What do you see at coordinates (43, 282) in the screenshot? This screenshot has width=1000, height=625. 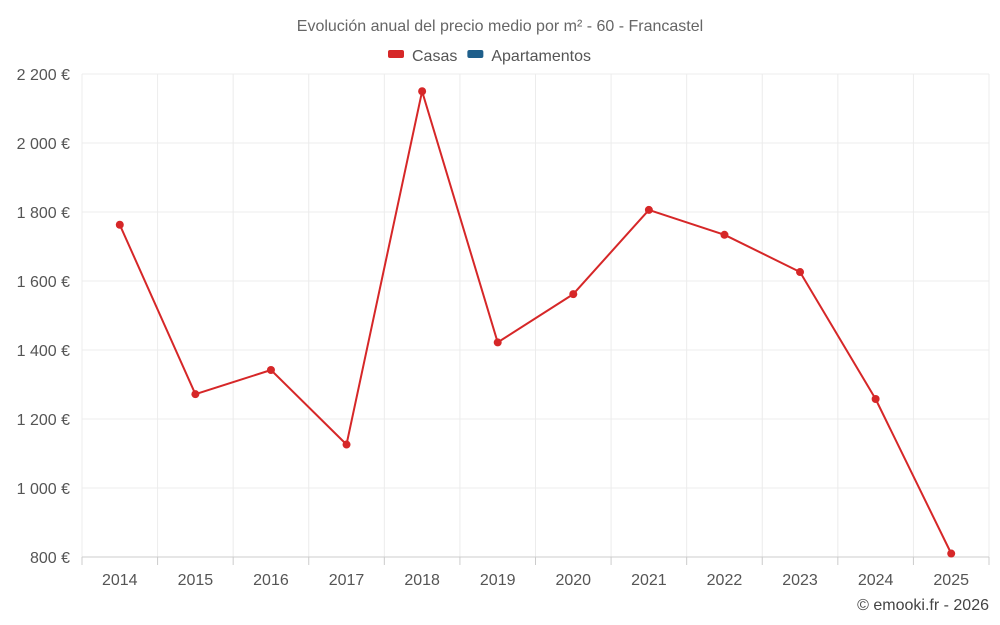 I see `y-tick-label: 1 600 €` at bounding box center [43, 282].